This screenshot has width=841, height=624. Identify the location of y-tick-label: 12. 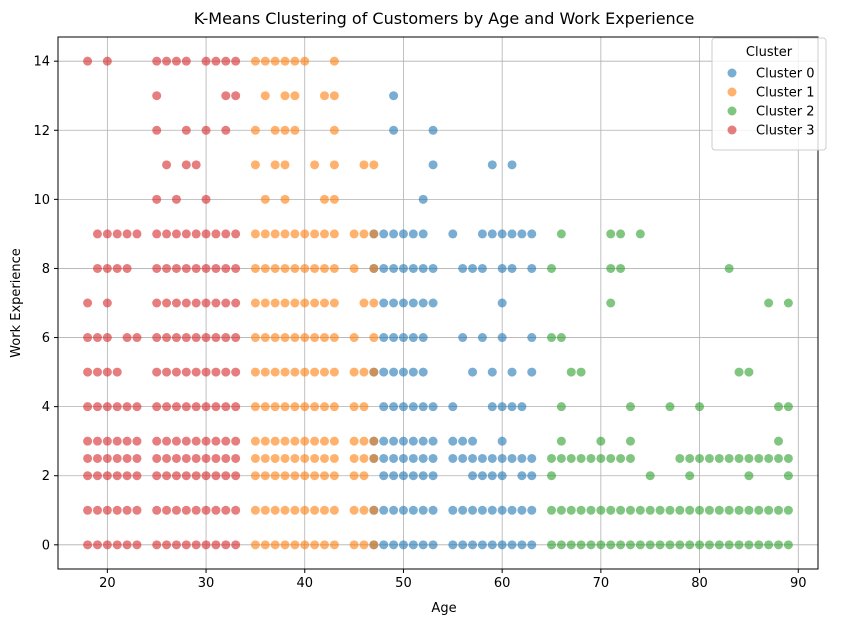
(41, 131).